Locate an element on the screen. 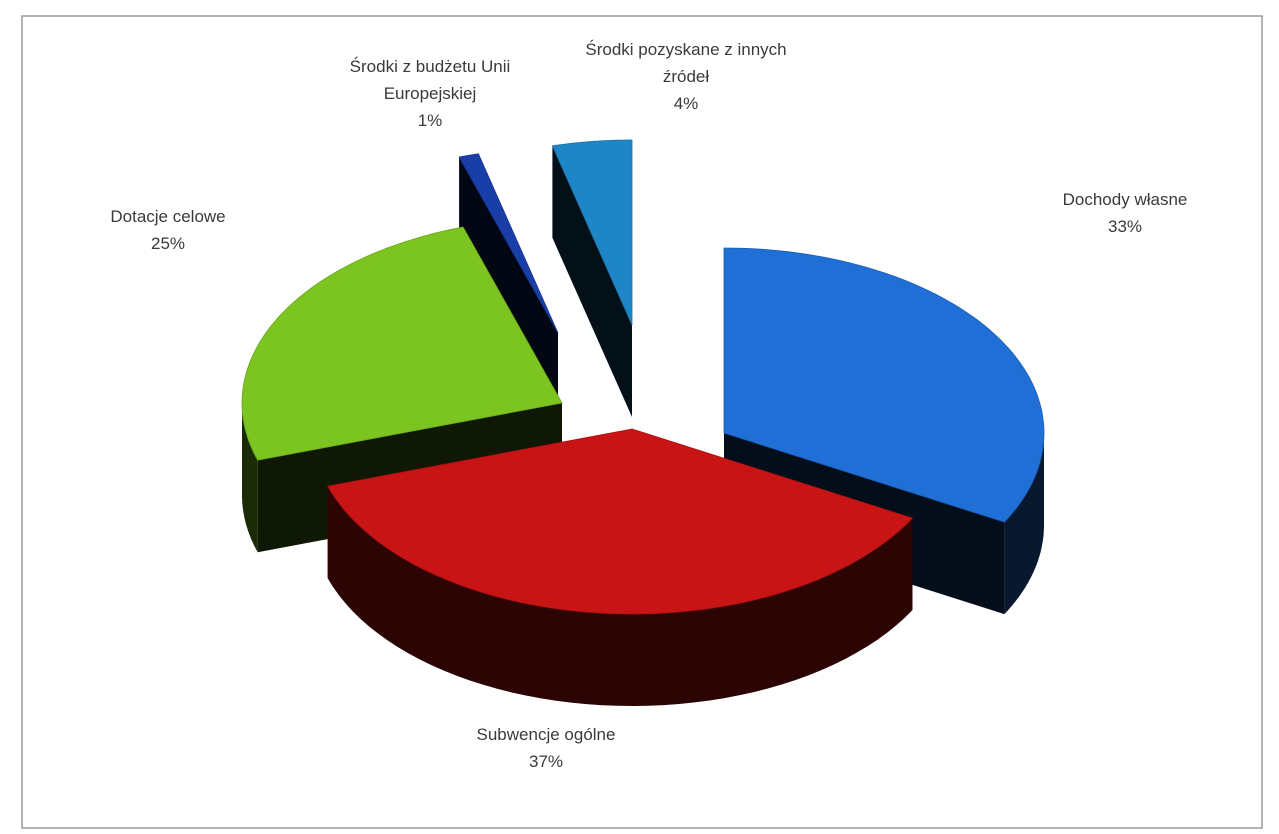  slice-label-name: Środki pozyskane z innych is located at coordinates (685, 49).